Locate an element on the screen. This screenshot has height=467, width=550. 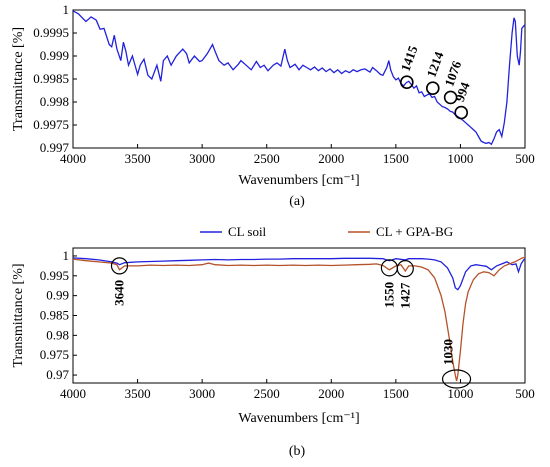
legend-entry: CL soil is located at coordinates (247, 231).